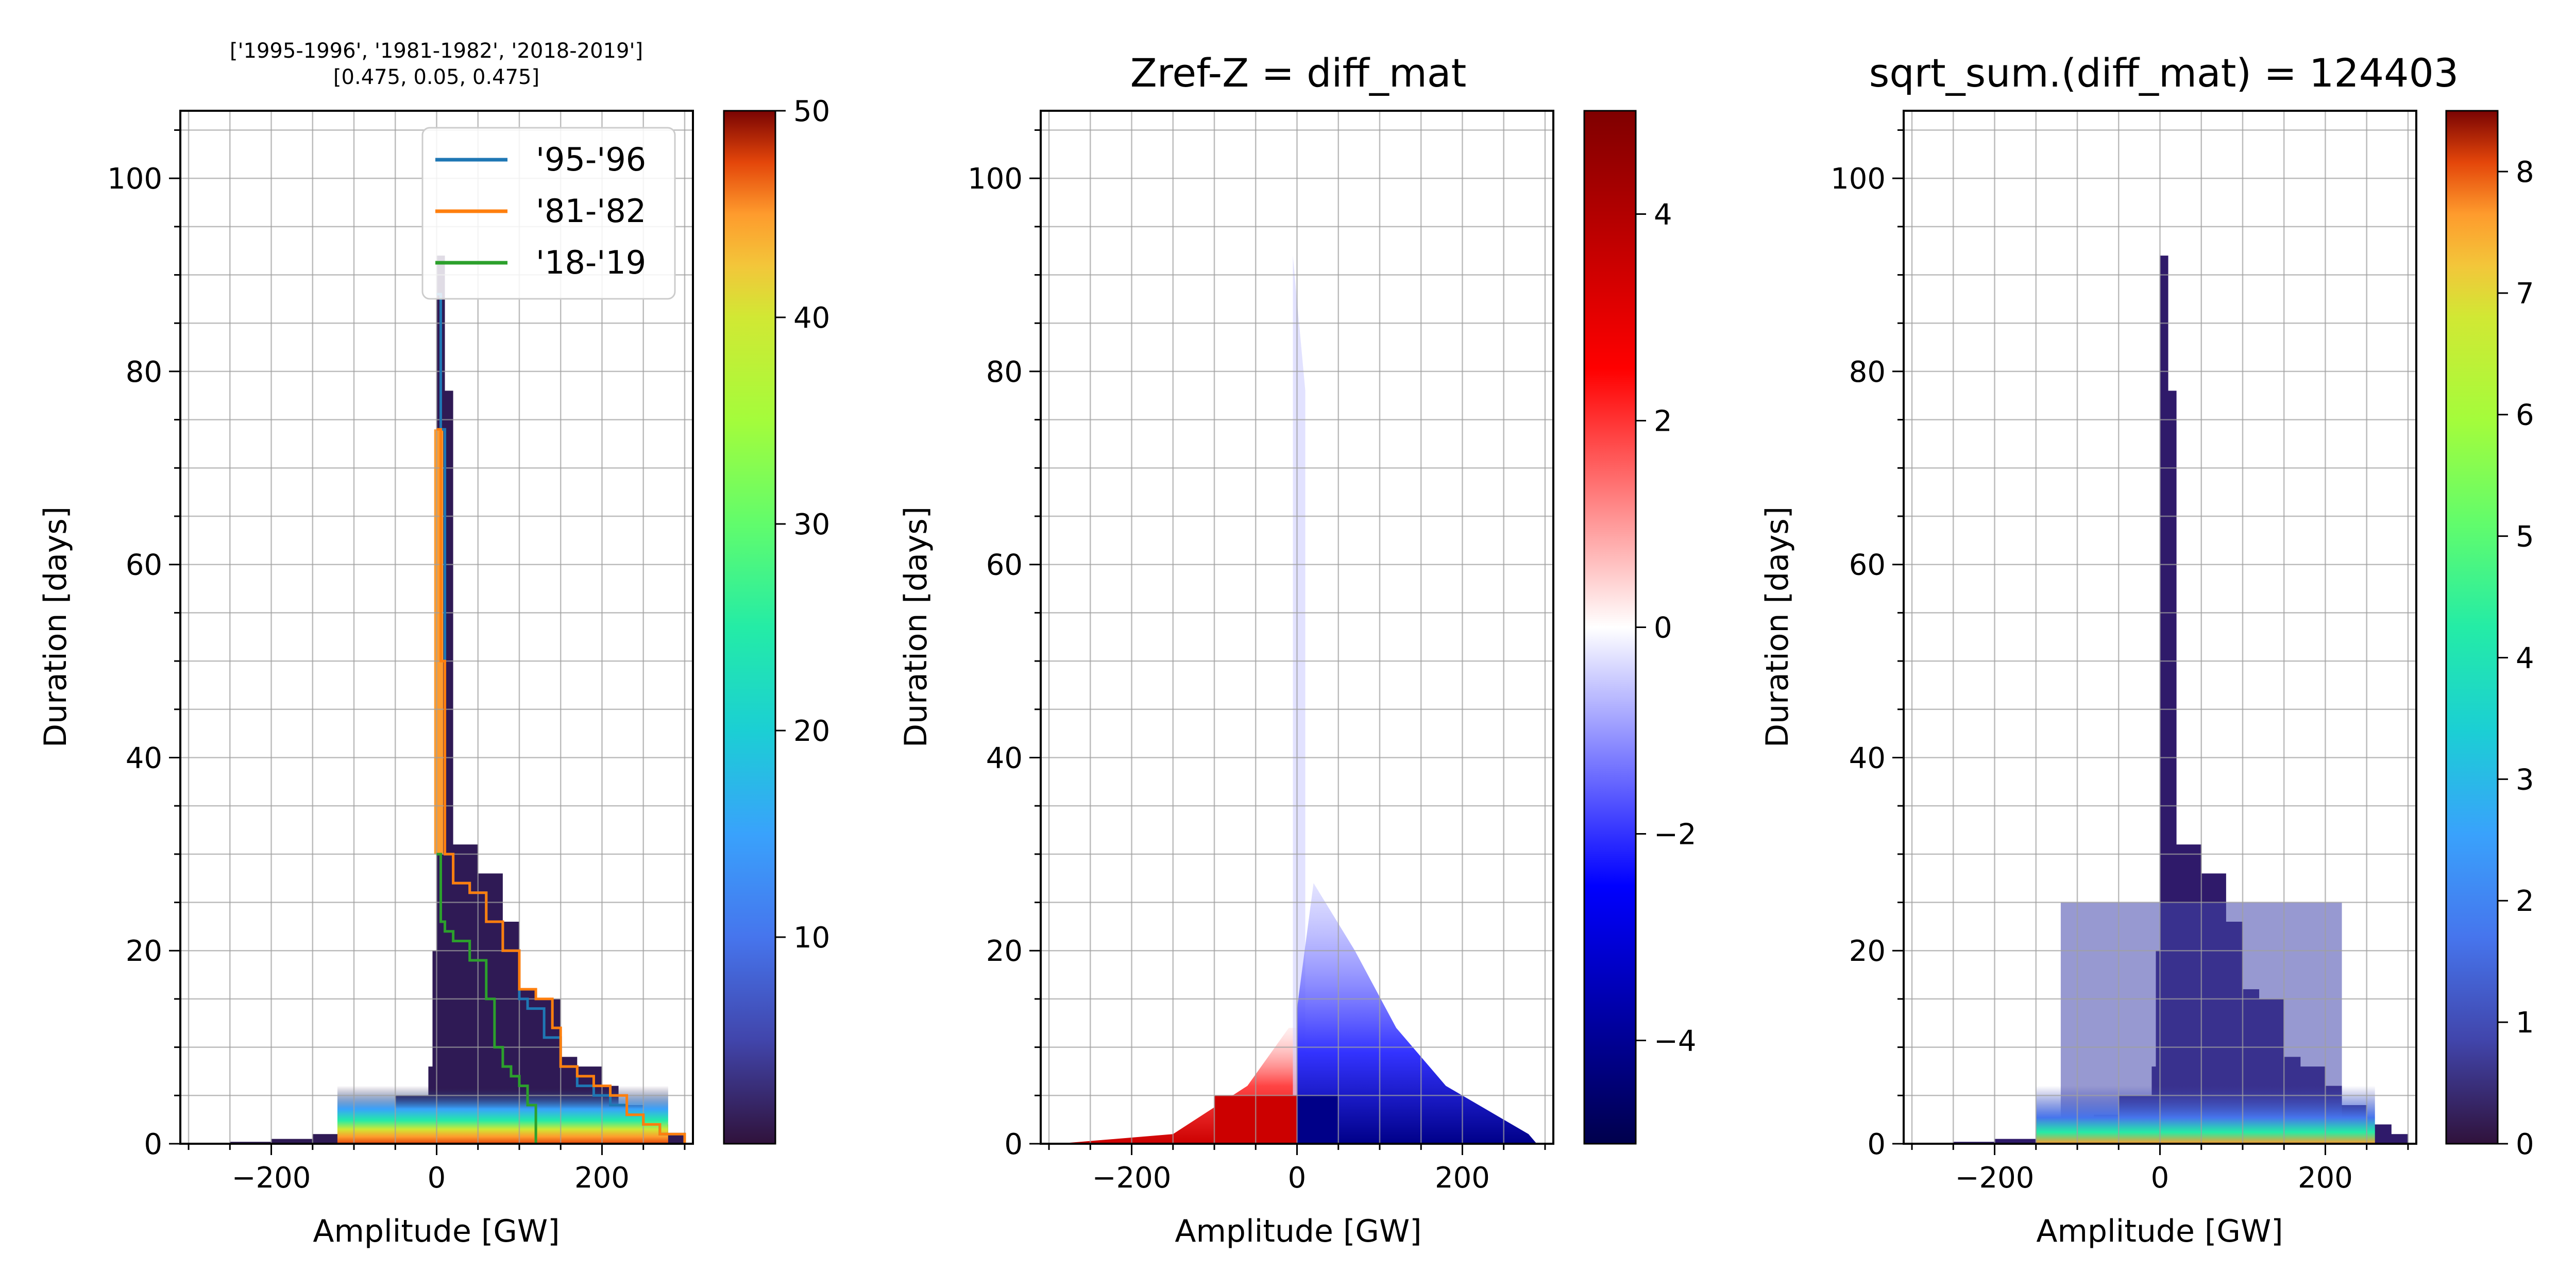 Image resolution: width=2576 pixels, height=1288 pixels. Describe the element at coordinates (2525, 172) in the screenshot. I see `colorbar-tick-label: 8` at that location.